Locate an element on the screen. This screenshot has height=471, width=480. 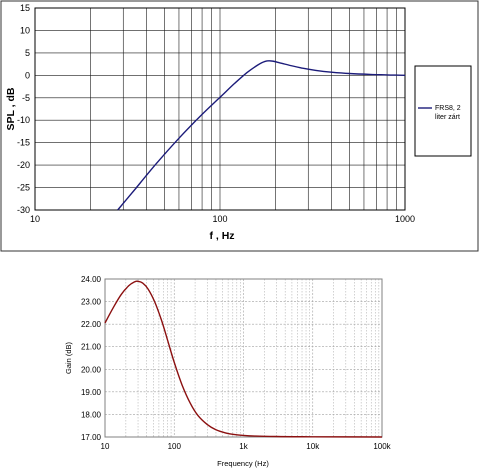
spl-y-tick-label: -30 is located at coordinates (23, 210).